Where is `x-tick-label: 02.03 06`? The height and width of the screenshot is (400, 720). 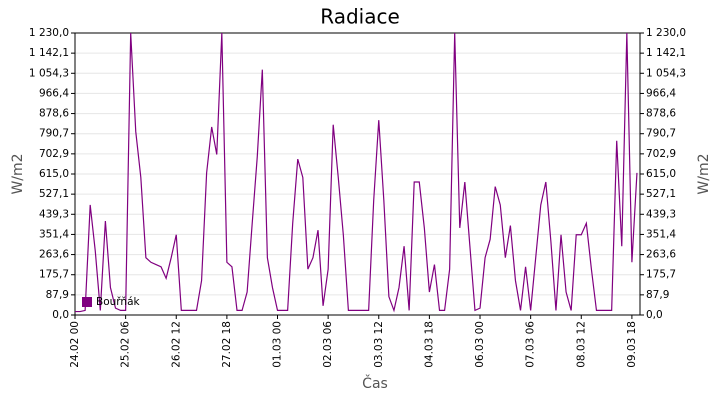
x-tick-label: 02.03 06 is located at coordinates (328, 344).